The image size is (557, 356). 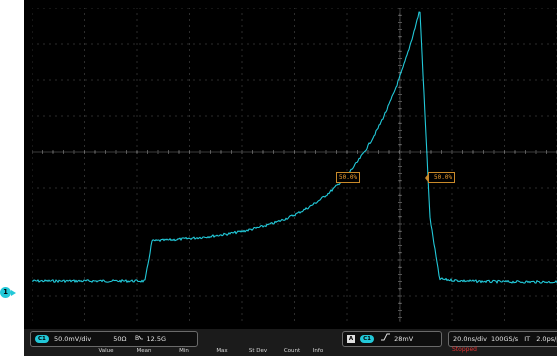 What do you see at coordinates (392, 339) in the screenshot?
I see `trigger-settings-badge: A C1 28mV` at bounding box center [392, 339].